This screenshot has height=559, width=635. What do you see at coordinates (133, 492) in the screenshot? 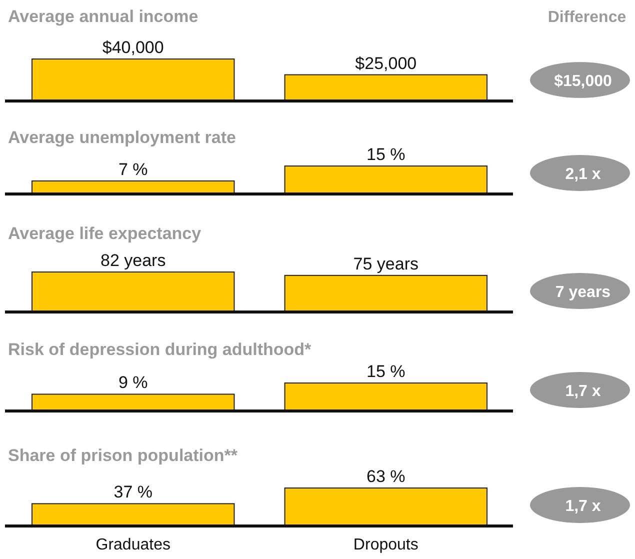
I see `data-label: 37 %` at bounding box center [133, 492].